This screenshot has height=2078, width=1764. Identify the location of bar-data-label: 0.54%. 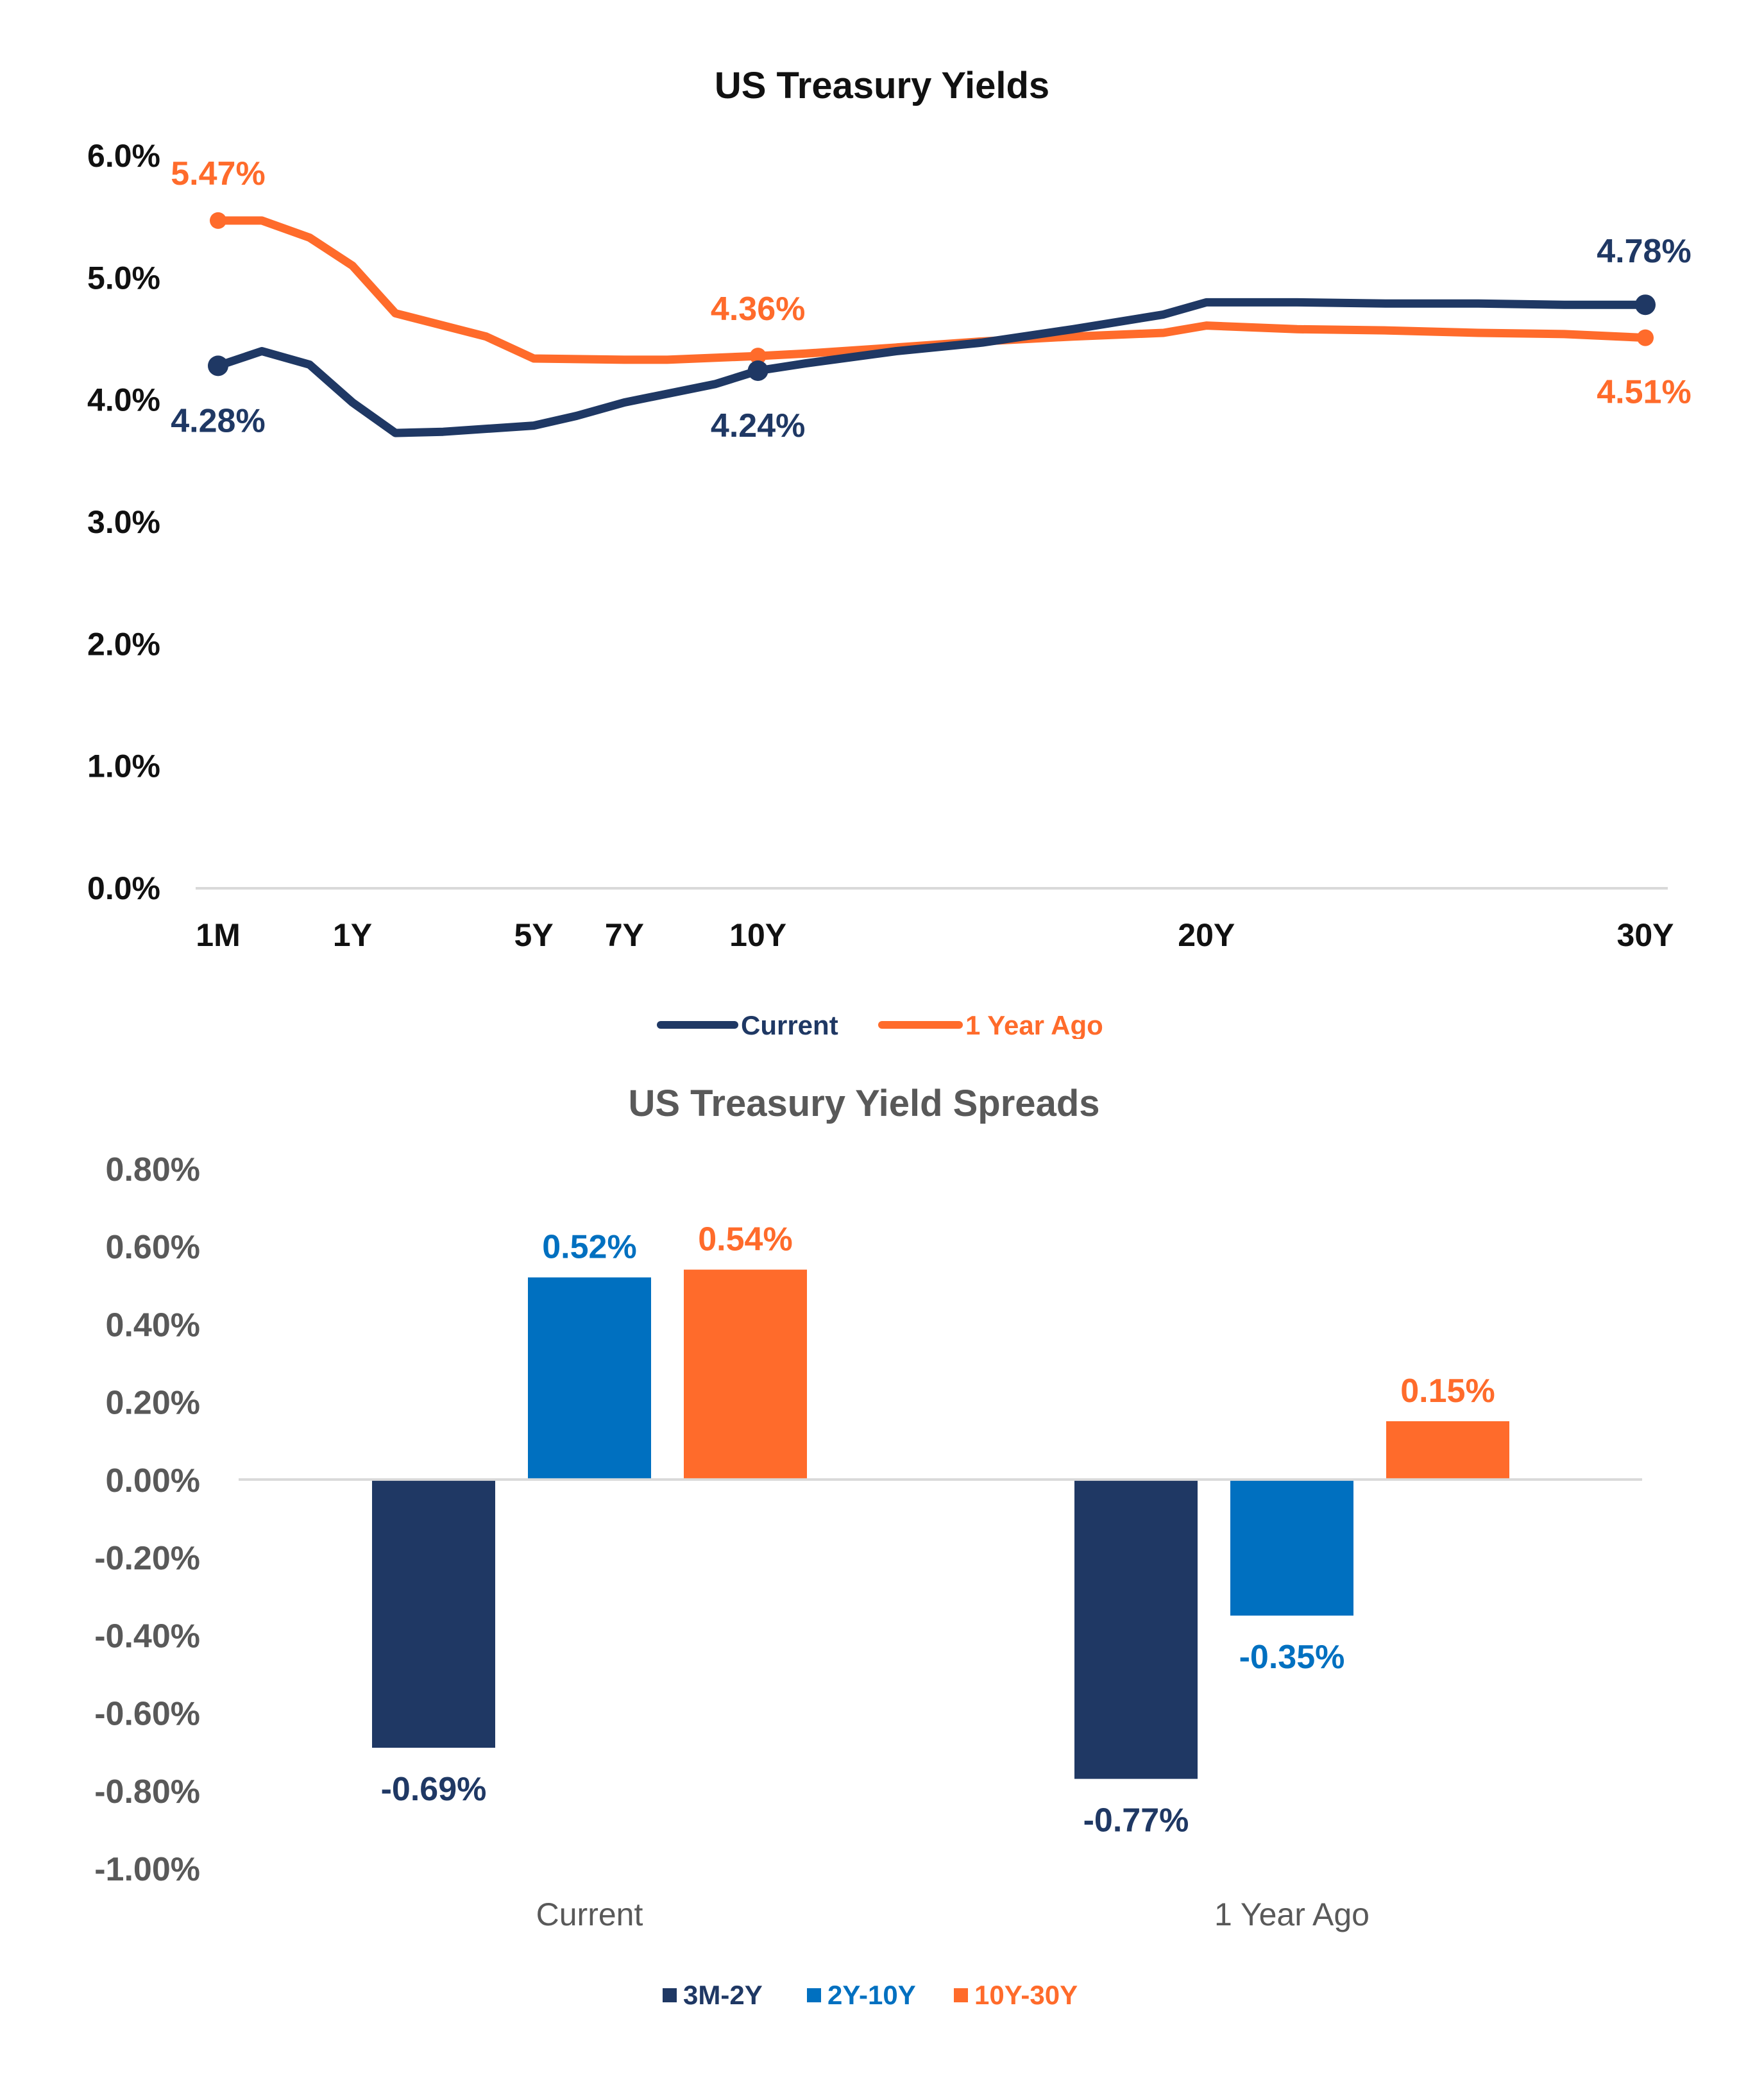
(745, 1239).